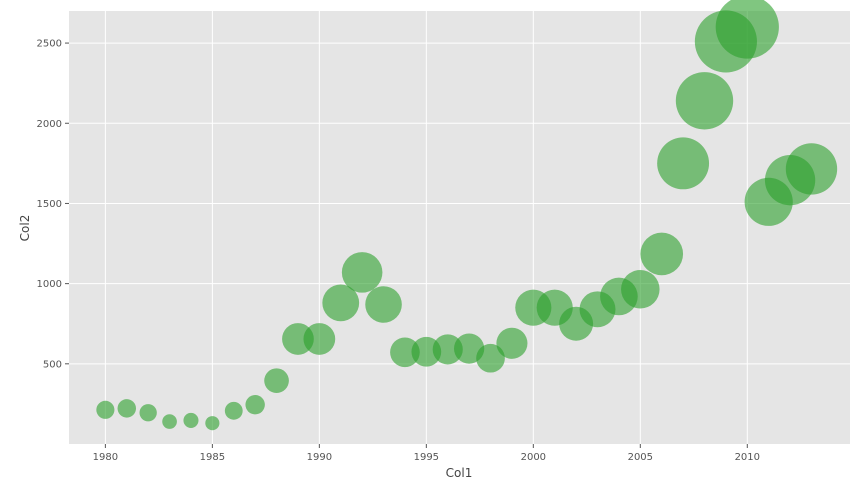 This screenshot has width=861, height=495. Describe the element at coordinates (49, 284) in the screenshot. I see `y-tick-label: 1000` at that location.